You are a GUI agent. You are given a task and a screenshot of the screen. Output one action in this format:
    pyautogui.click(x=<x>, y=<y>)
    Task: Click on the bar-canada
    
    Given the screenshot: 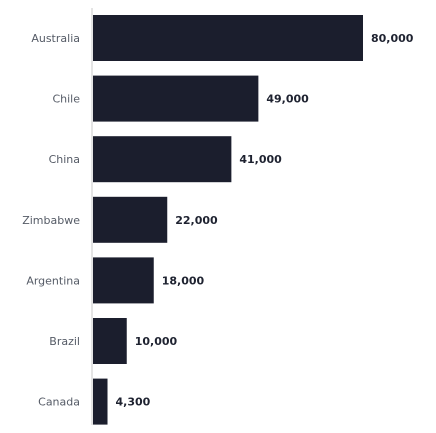 What is the action you would take?
    pyautogui.click(x=100, y=401)
    